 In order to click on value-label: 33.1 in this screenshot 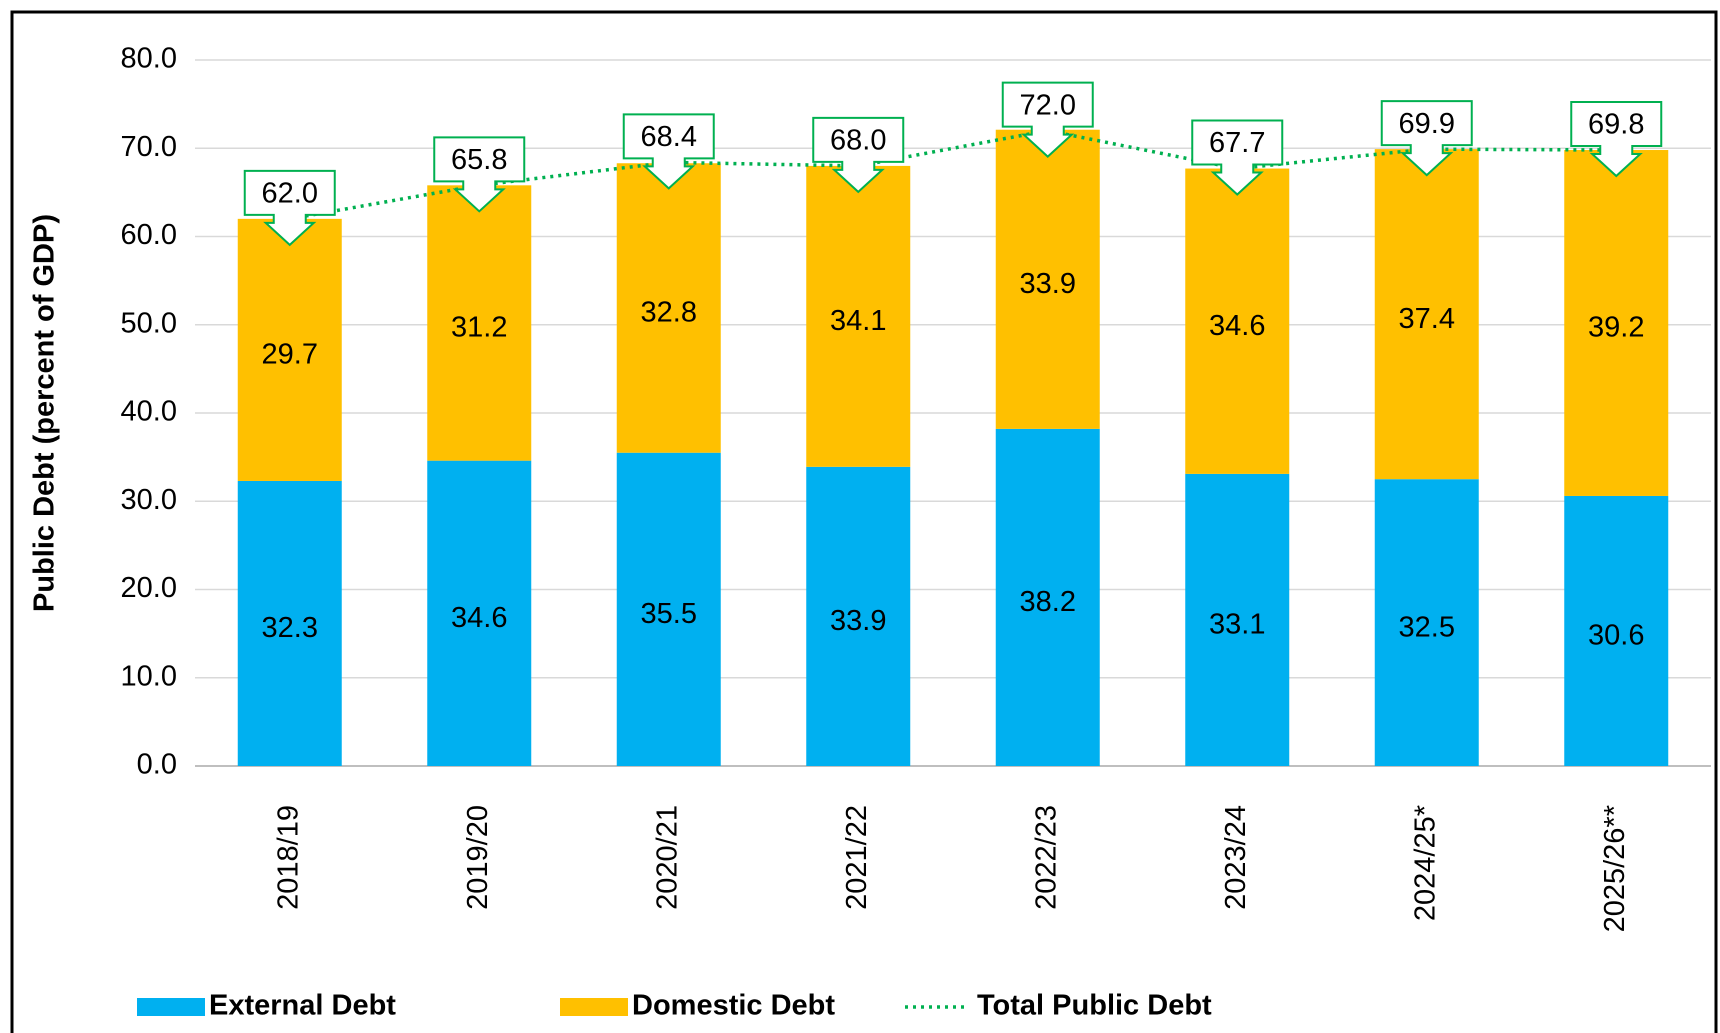, I will do `click(1237, 625)`.